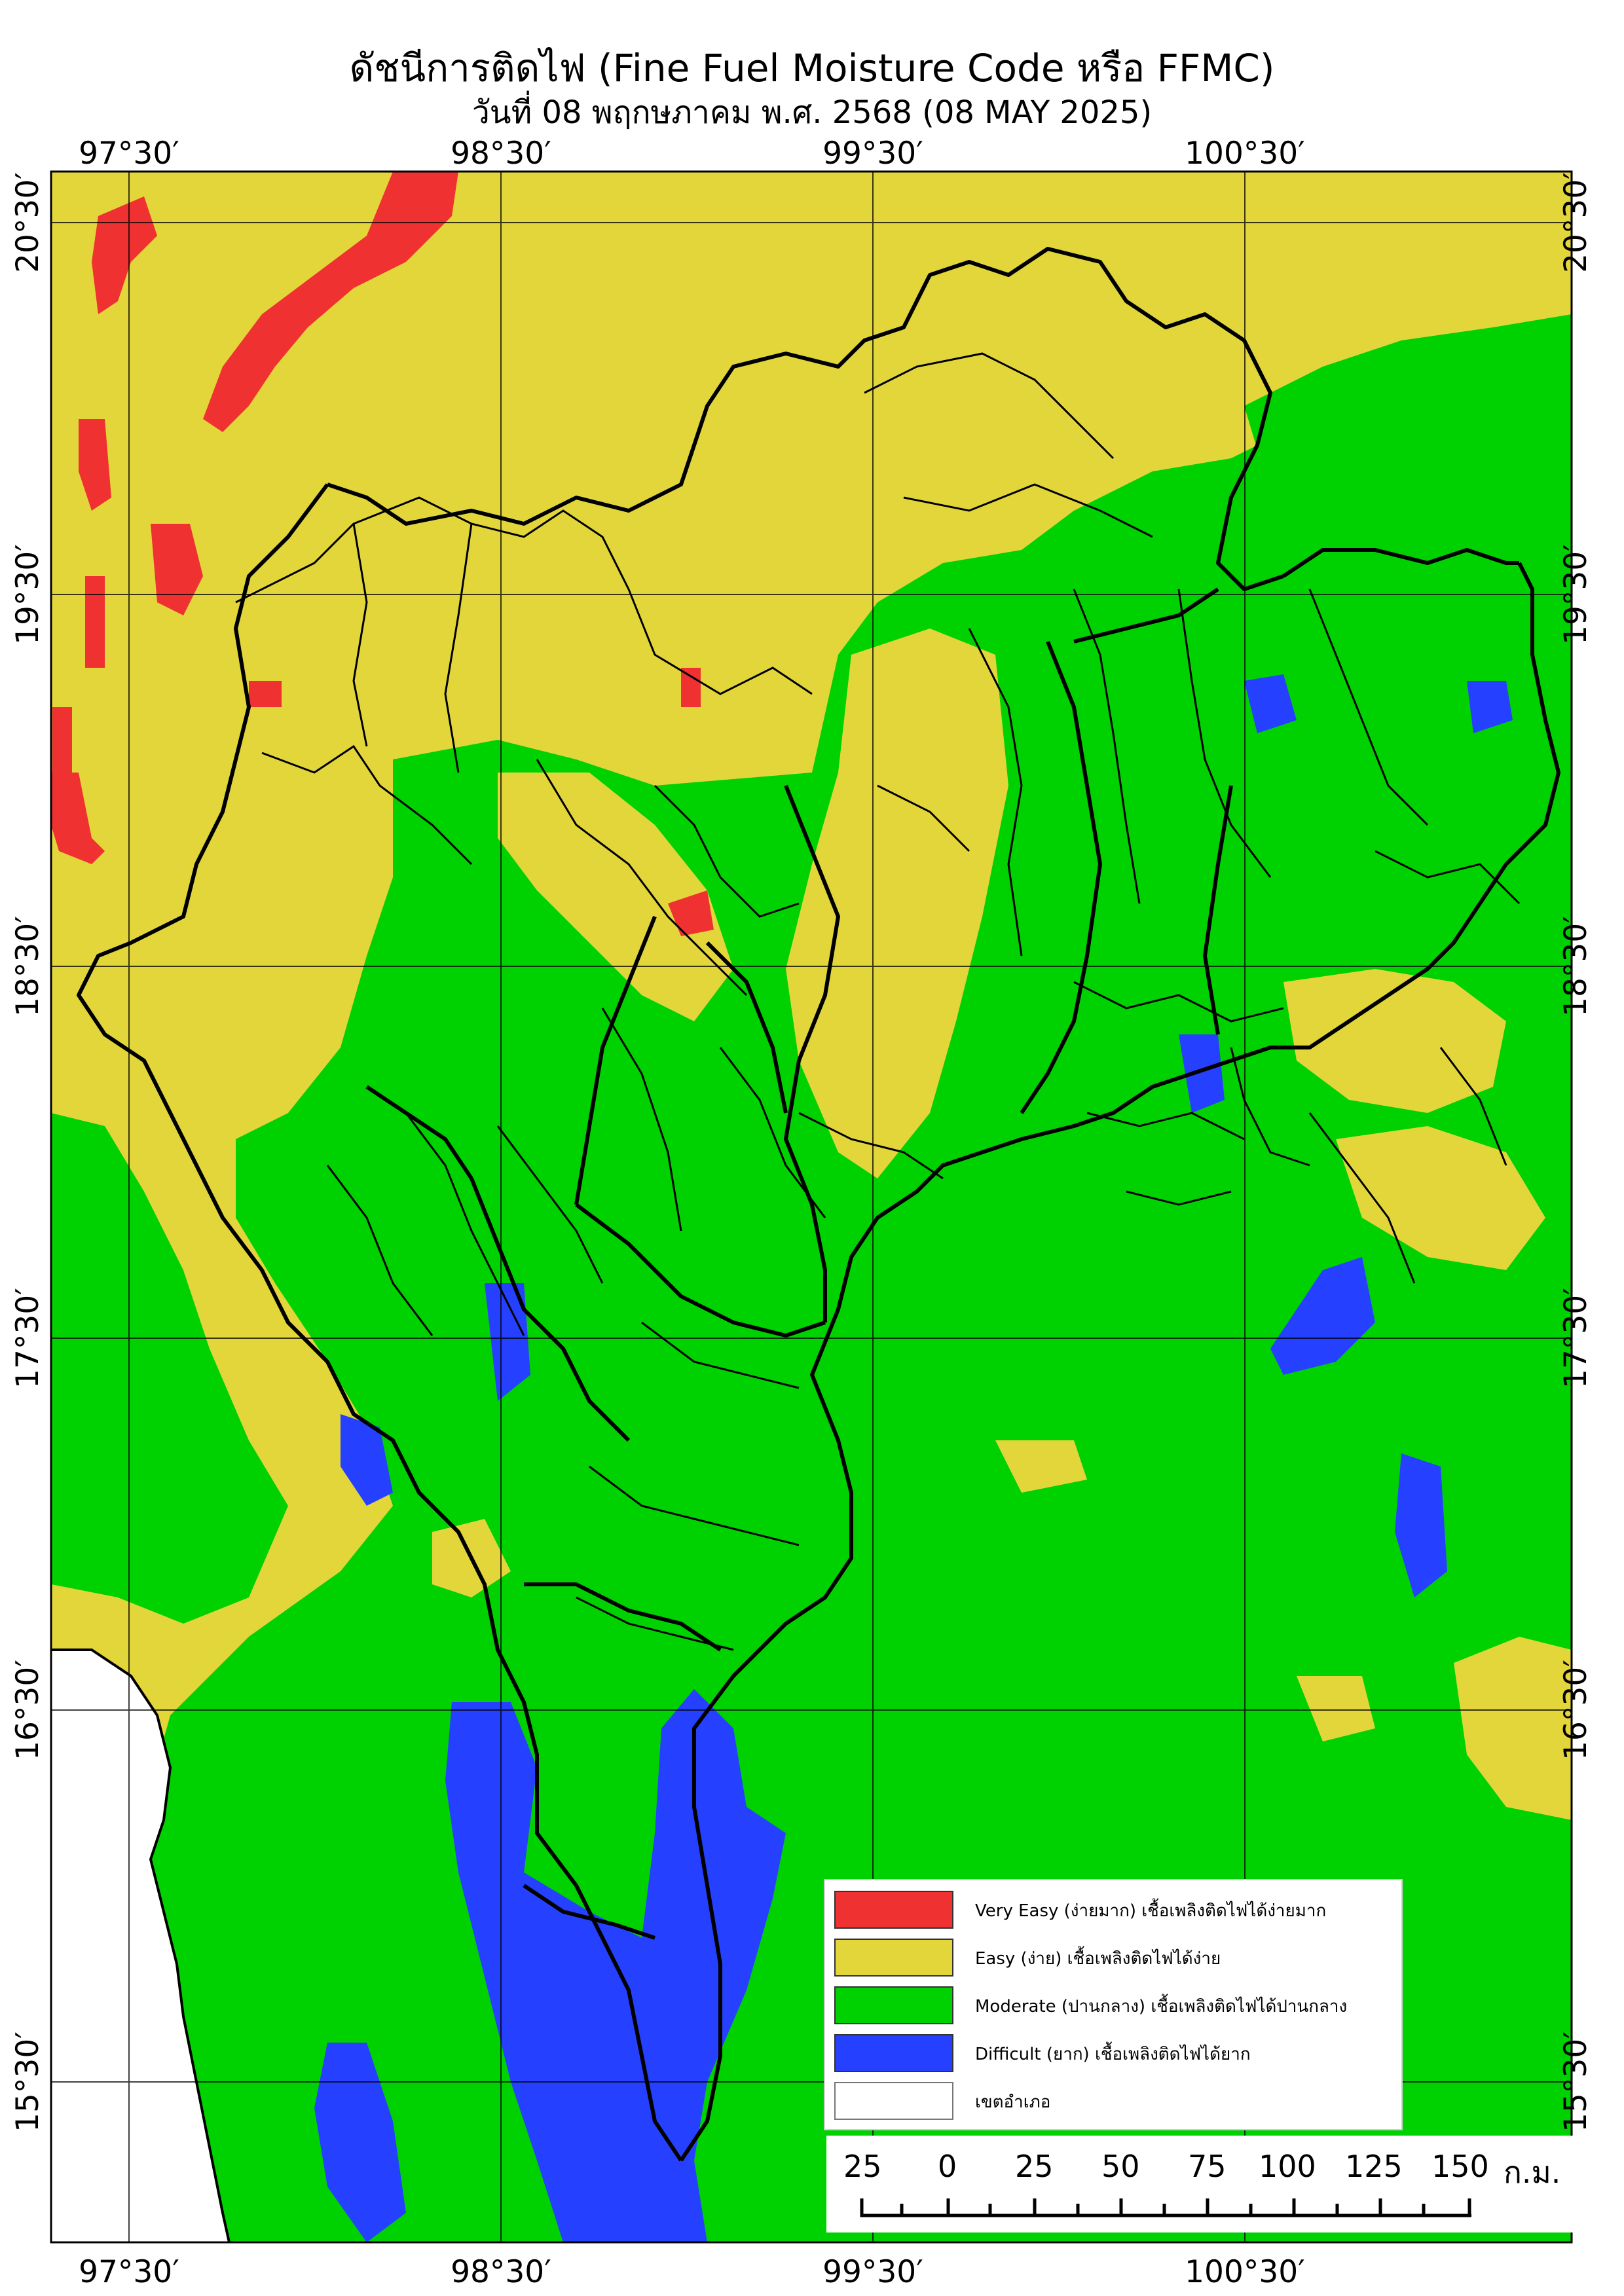  Describe the element at coordinates (1374, 2166) in the screenshot. I see `scale-num-7: 125` at that location.